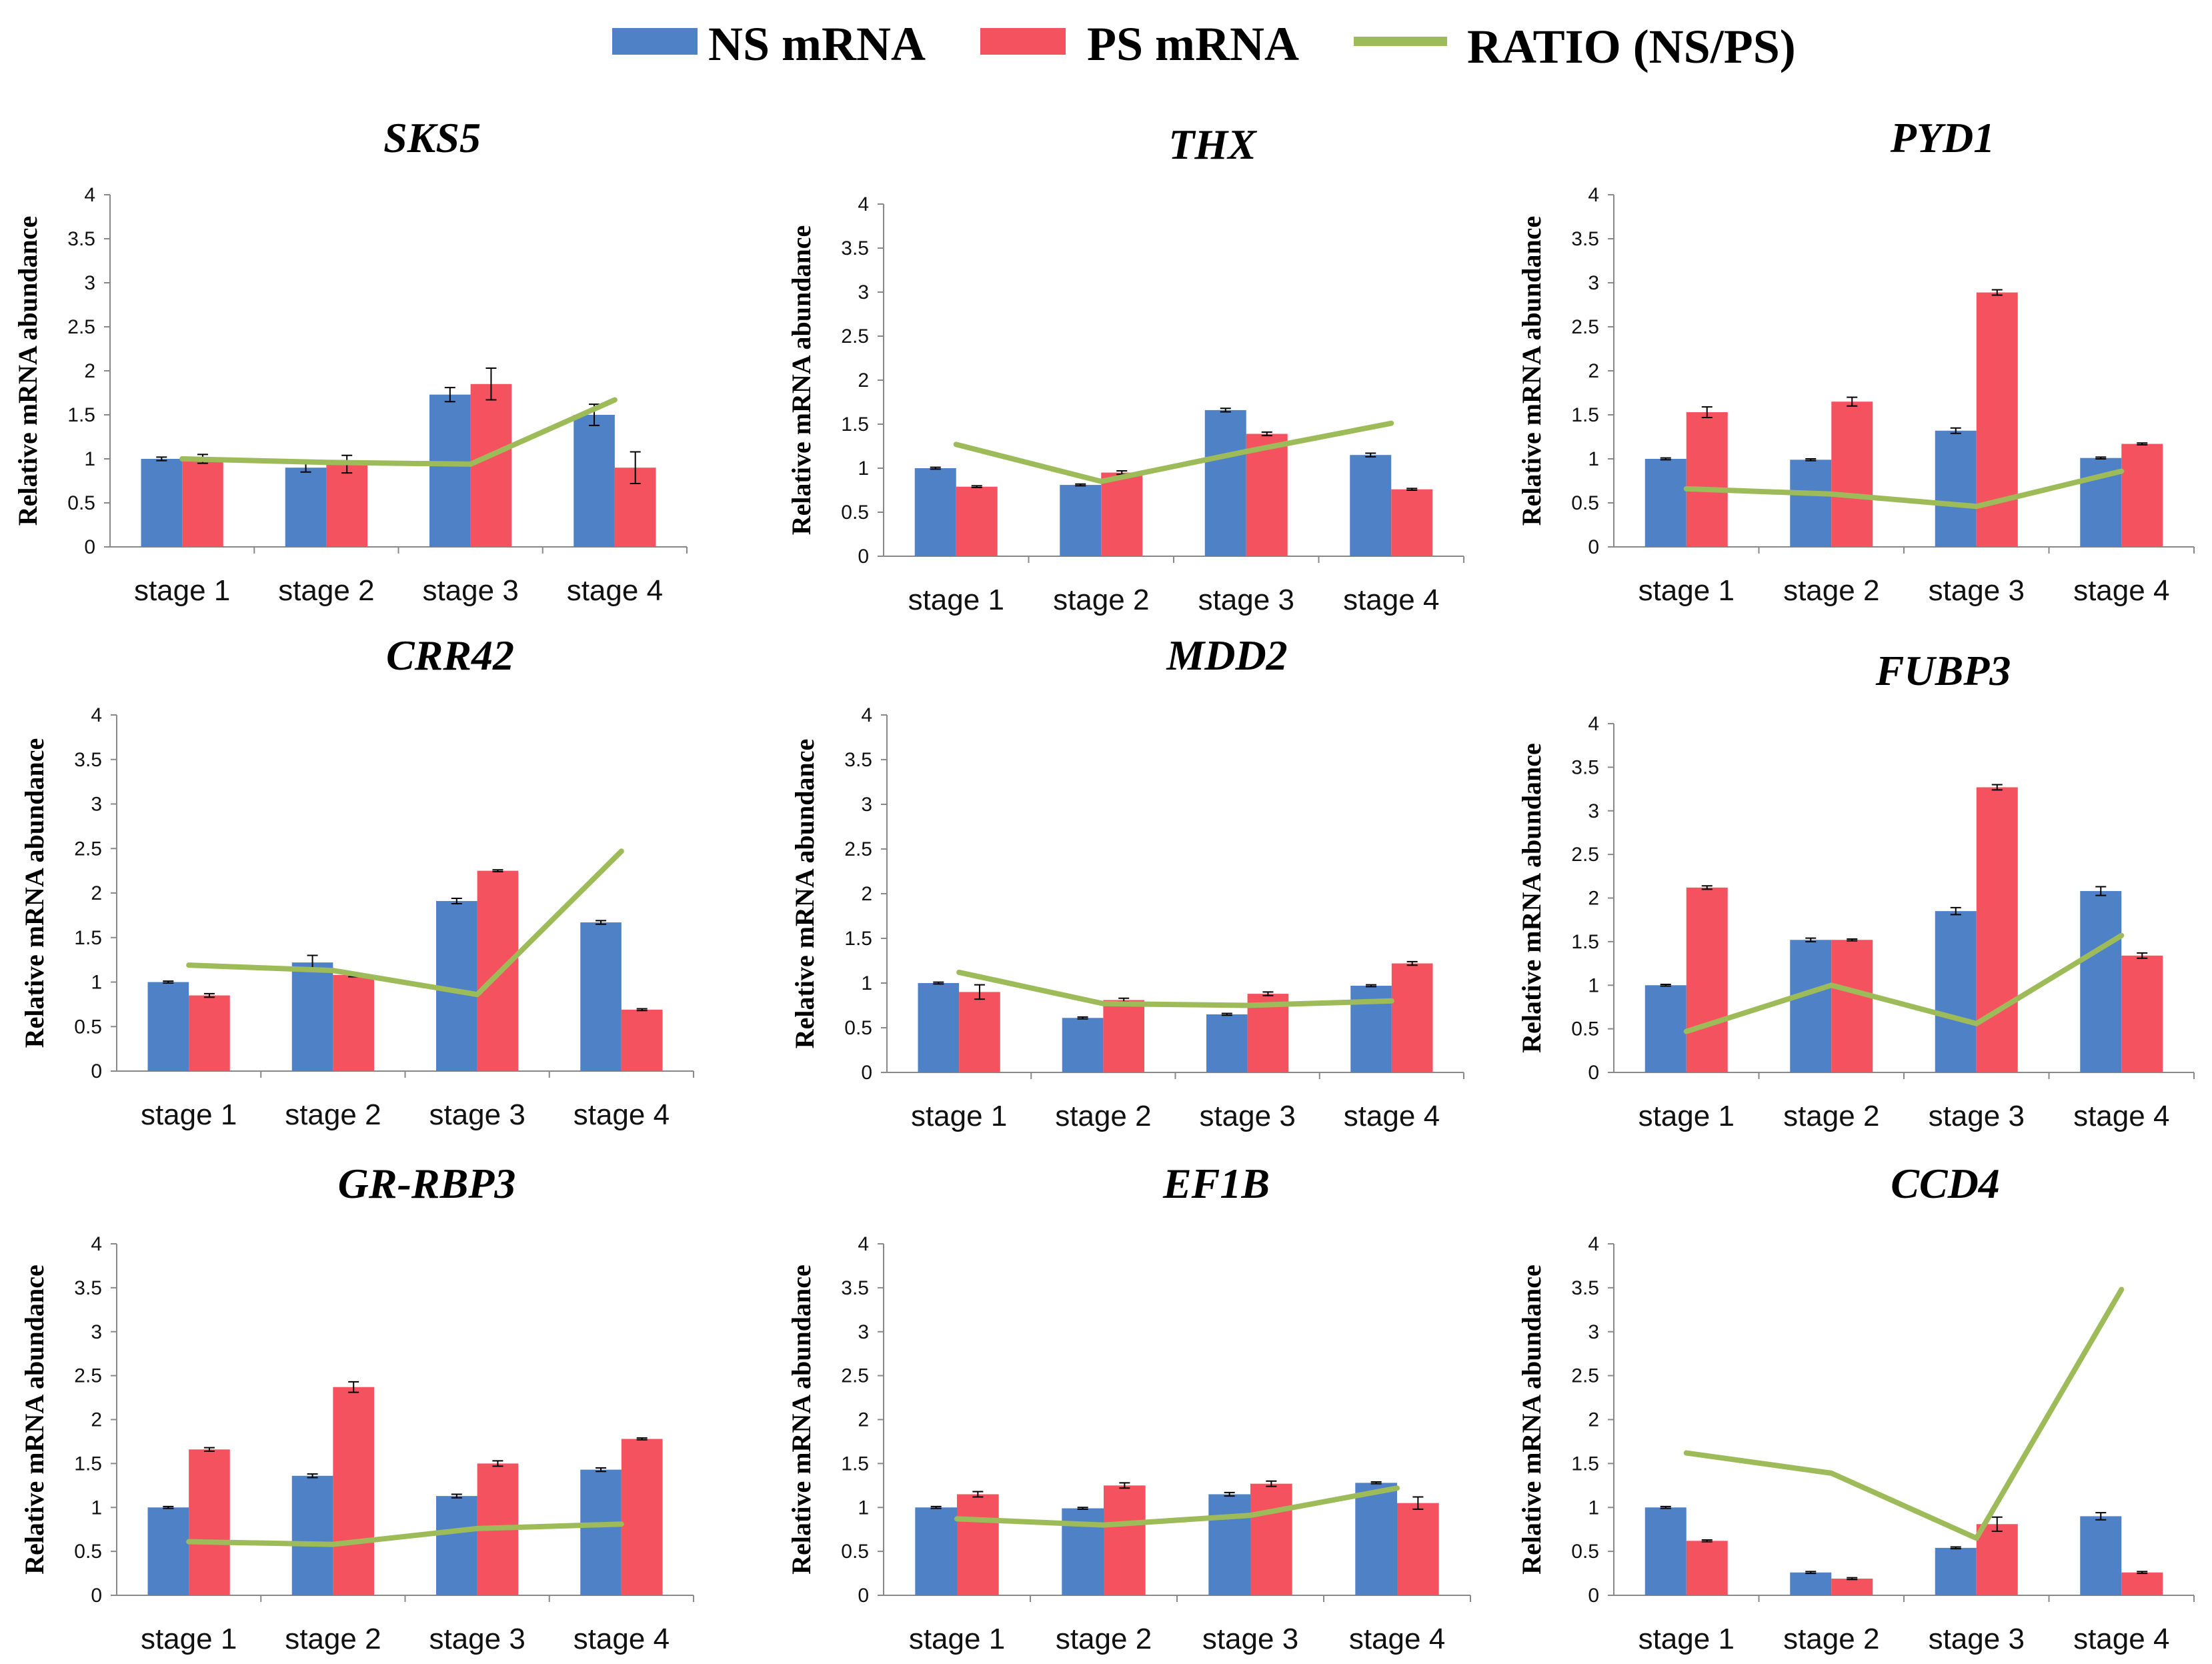 The image size is (2212, 1664). I want to click on chart-title: CCD4, so click(1945, 1183).